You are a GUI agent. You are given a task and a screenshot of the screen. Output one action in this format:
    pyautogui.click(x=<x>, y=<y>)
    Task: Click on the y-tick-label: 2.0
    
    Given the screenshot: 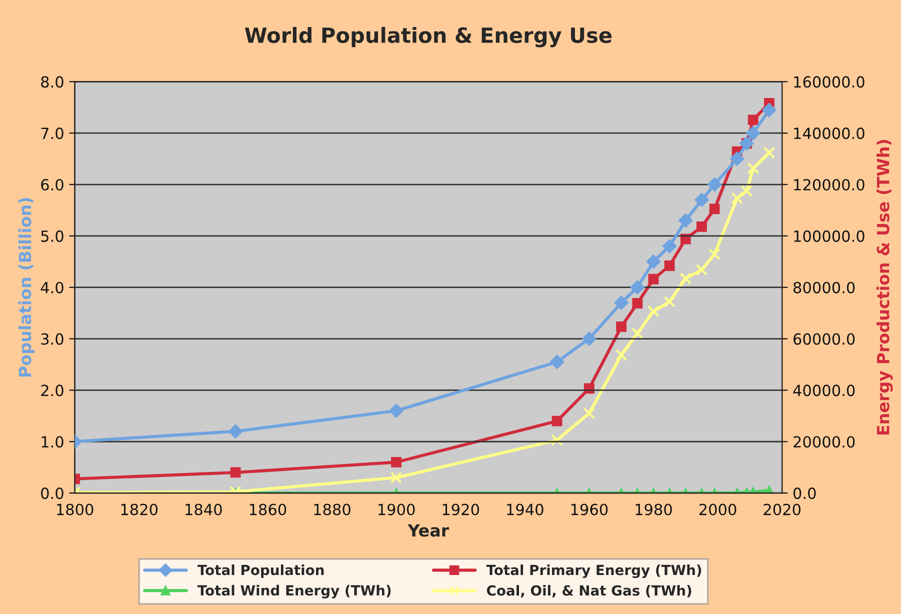 What is the action you would take?
    pyautogui.click(x=52, y=390)
    